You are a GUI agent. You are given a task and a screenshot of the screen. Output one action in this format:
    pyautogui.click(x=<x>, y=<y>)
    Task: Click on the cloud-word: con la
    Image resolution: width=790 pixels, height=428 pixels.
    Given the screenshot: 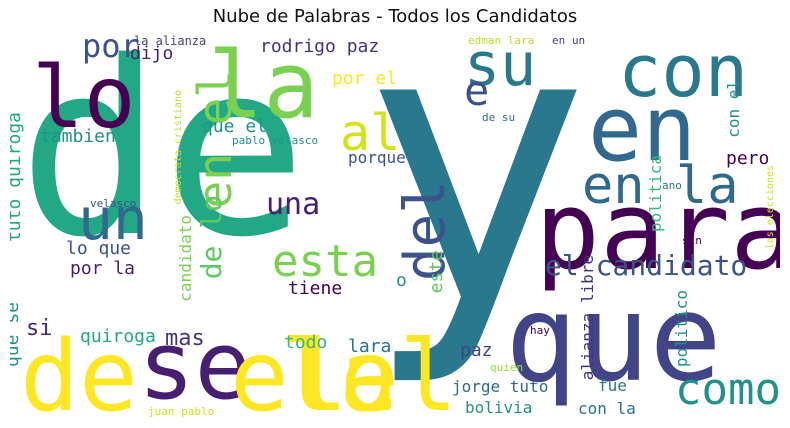 What is the action you would take?
    pyautogui.click(x=607, y=408)
    